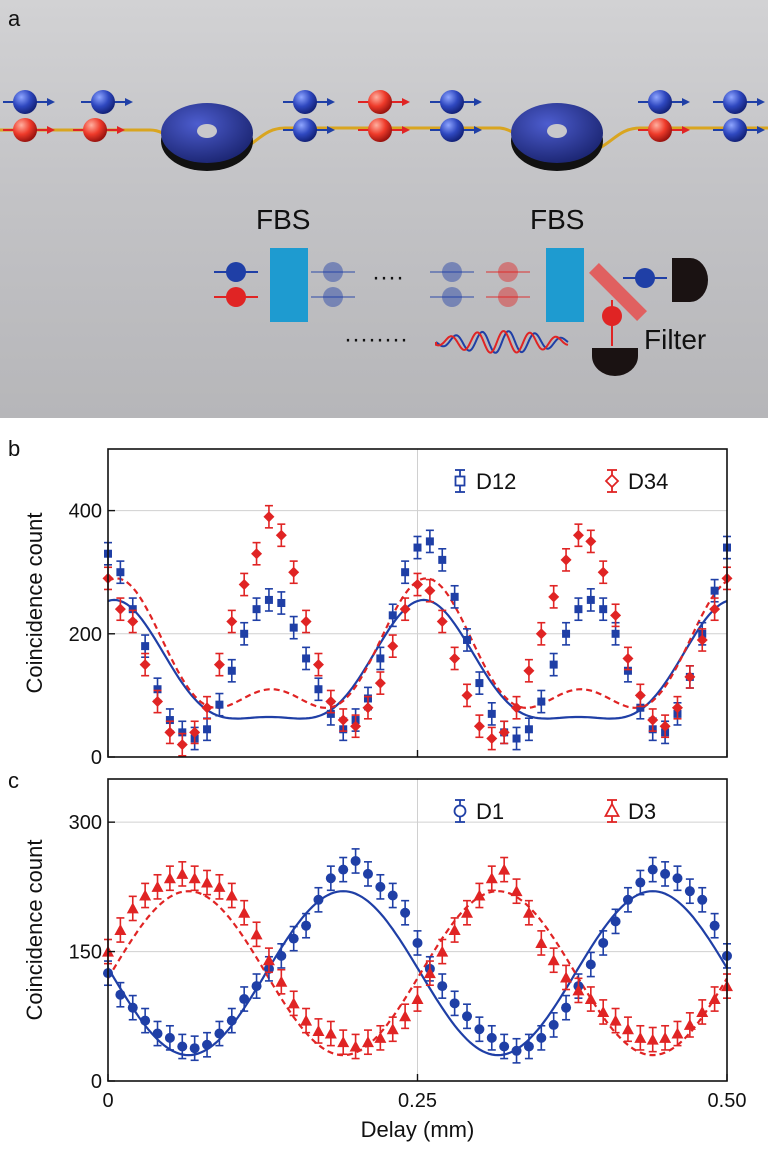 This screenshot has width=768, height=1149. I want to click on legend-label-D34: D34, so click(648, 481).